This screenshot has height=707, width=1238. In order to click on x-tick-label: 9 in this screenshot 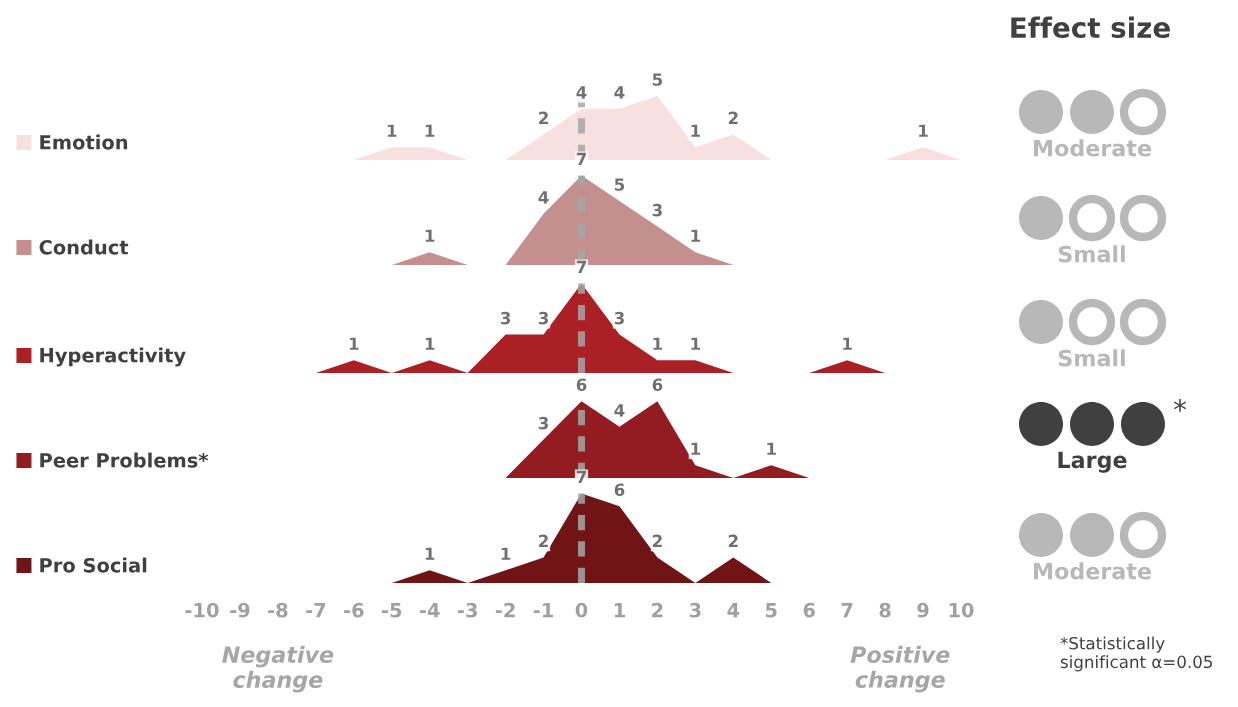, I will do `click(923, 610)`.